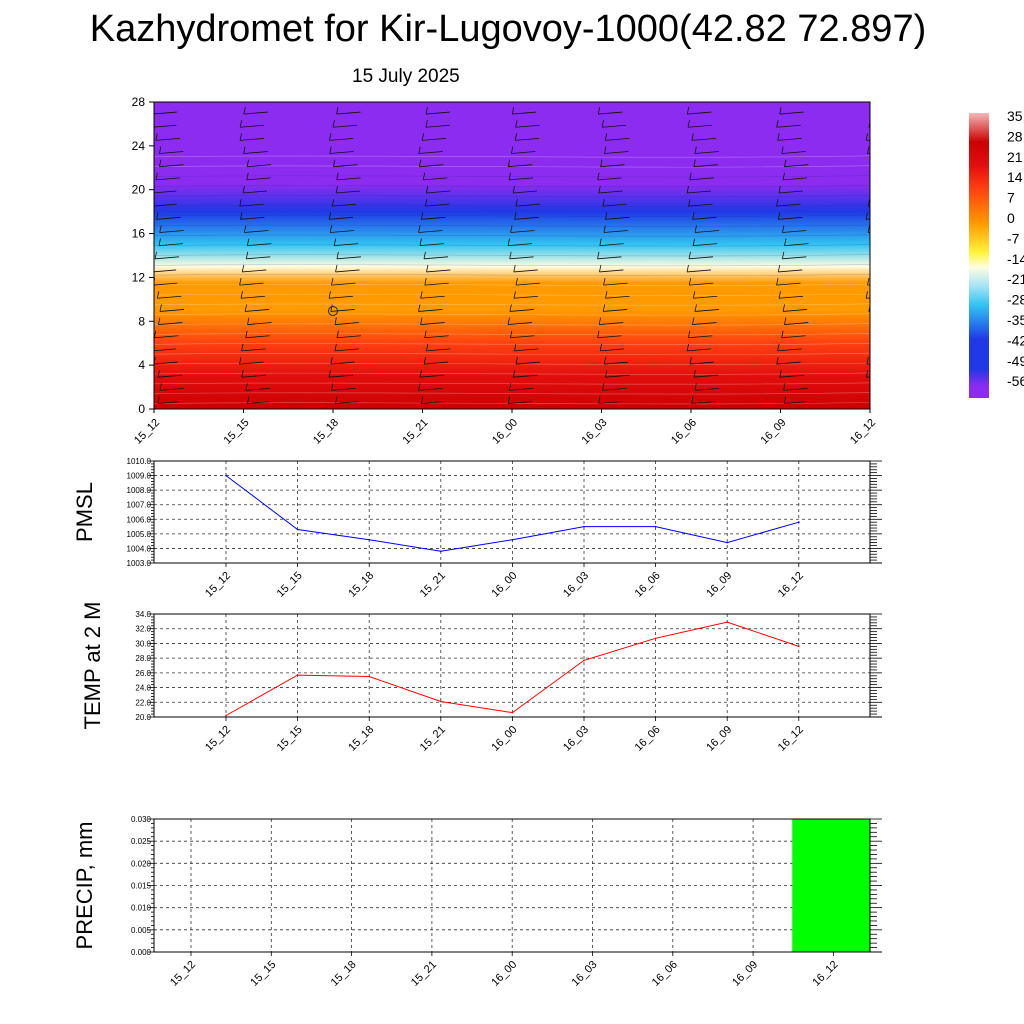 The width and height of the screenshot is (1024, 1024). What do you see at coordinates (648, 585) in the screenshot?
I see `x-tick-label: 16_06` at bounding box center [648, 585].